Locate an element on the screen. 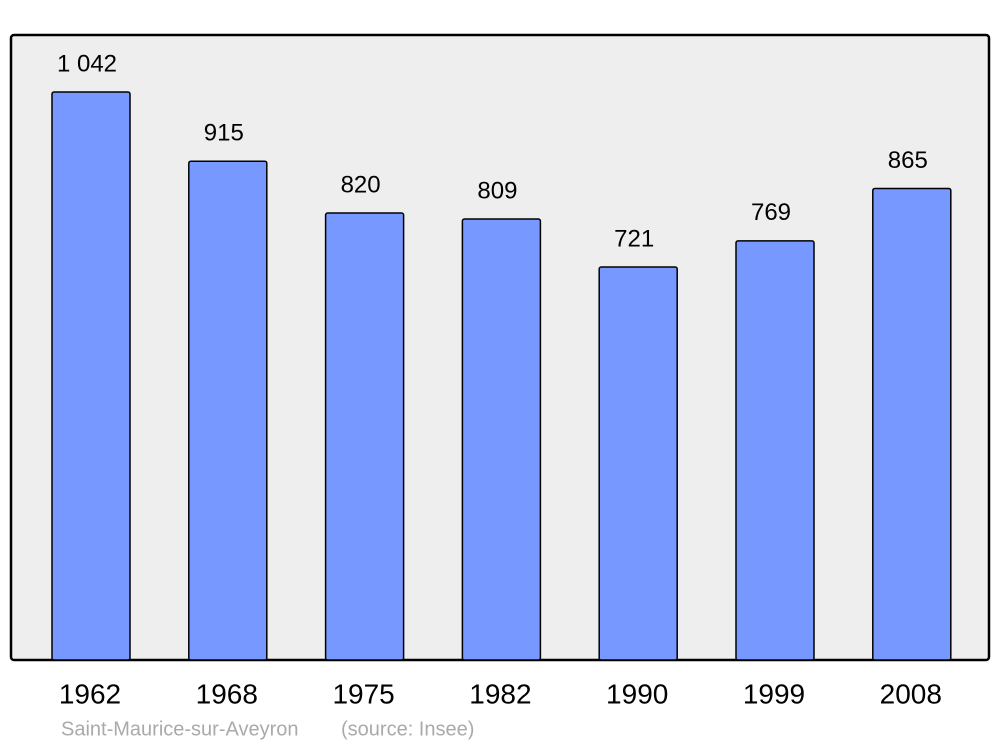 This screenshot has height=747, width=1000. x-tick-label: 1975 is located at coordinates (363, 693).